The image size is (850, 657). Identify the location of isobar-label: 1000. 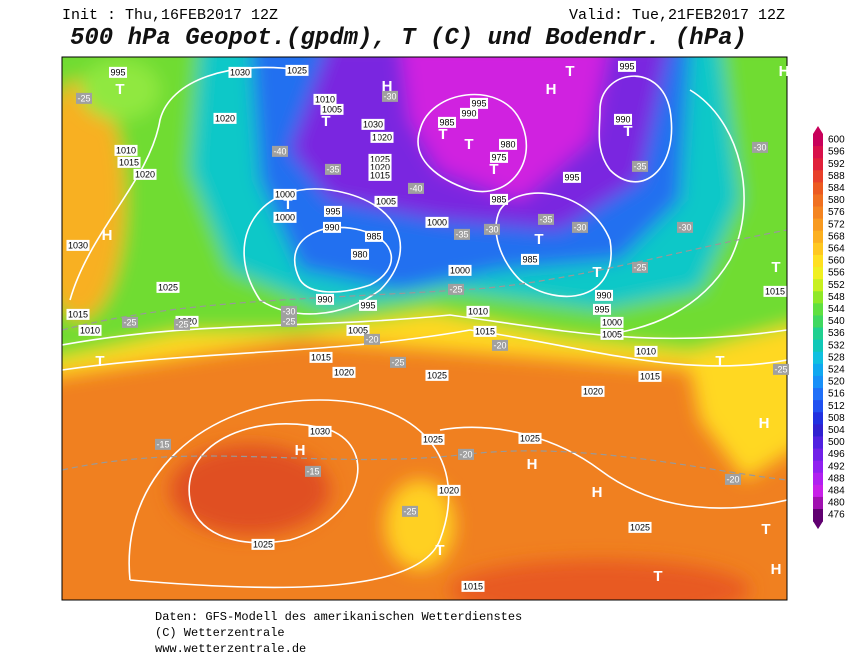
(285, 194).